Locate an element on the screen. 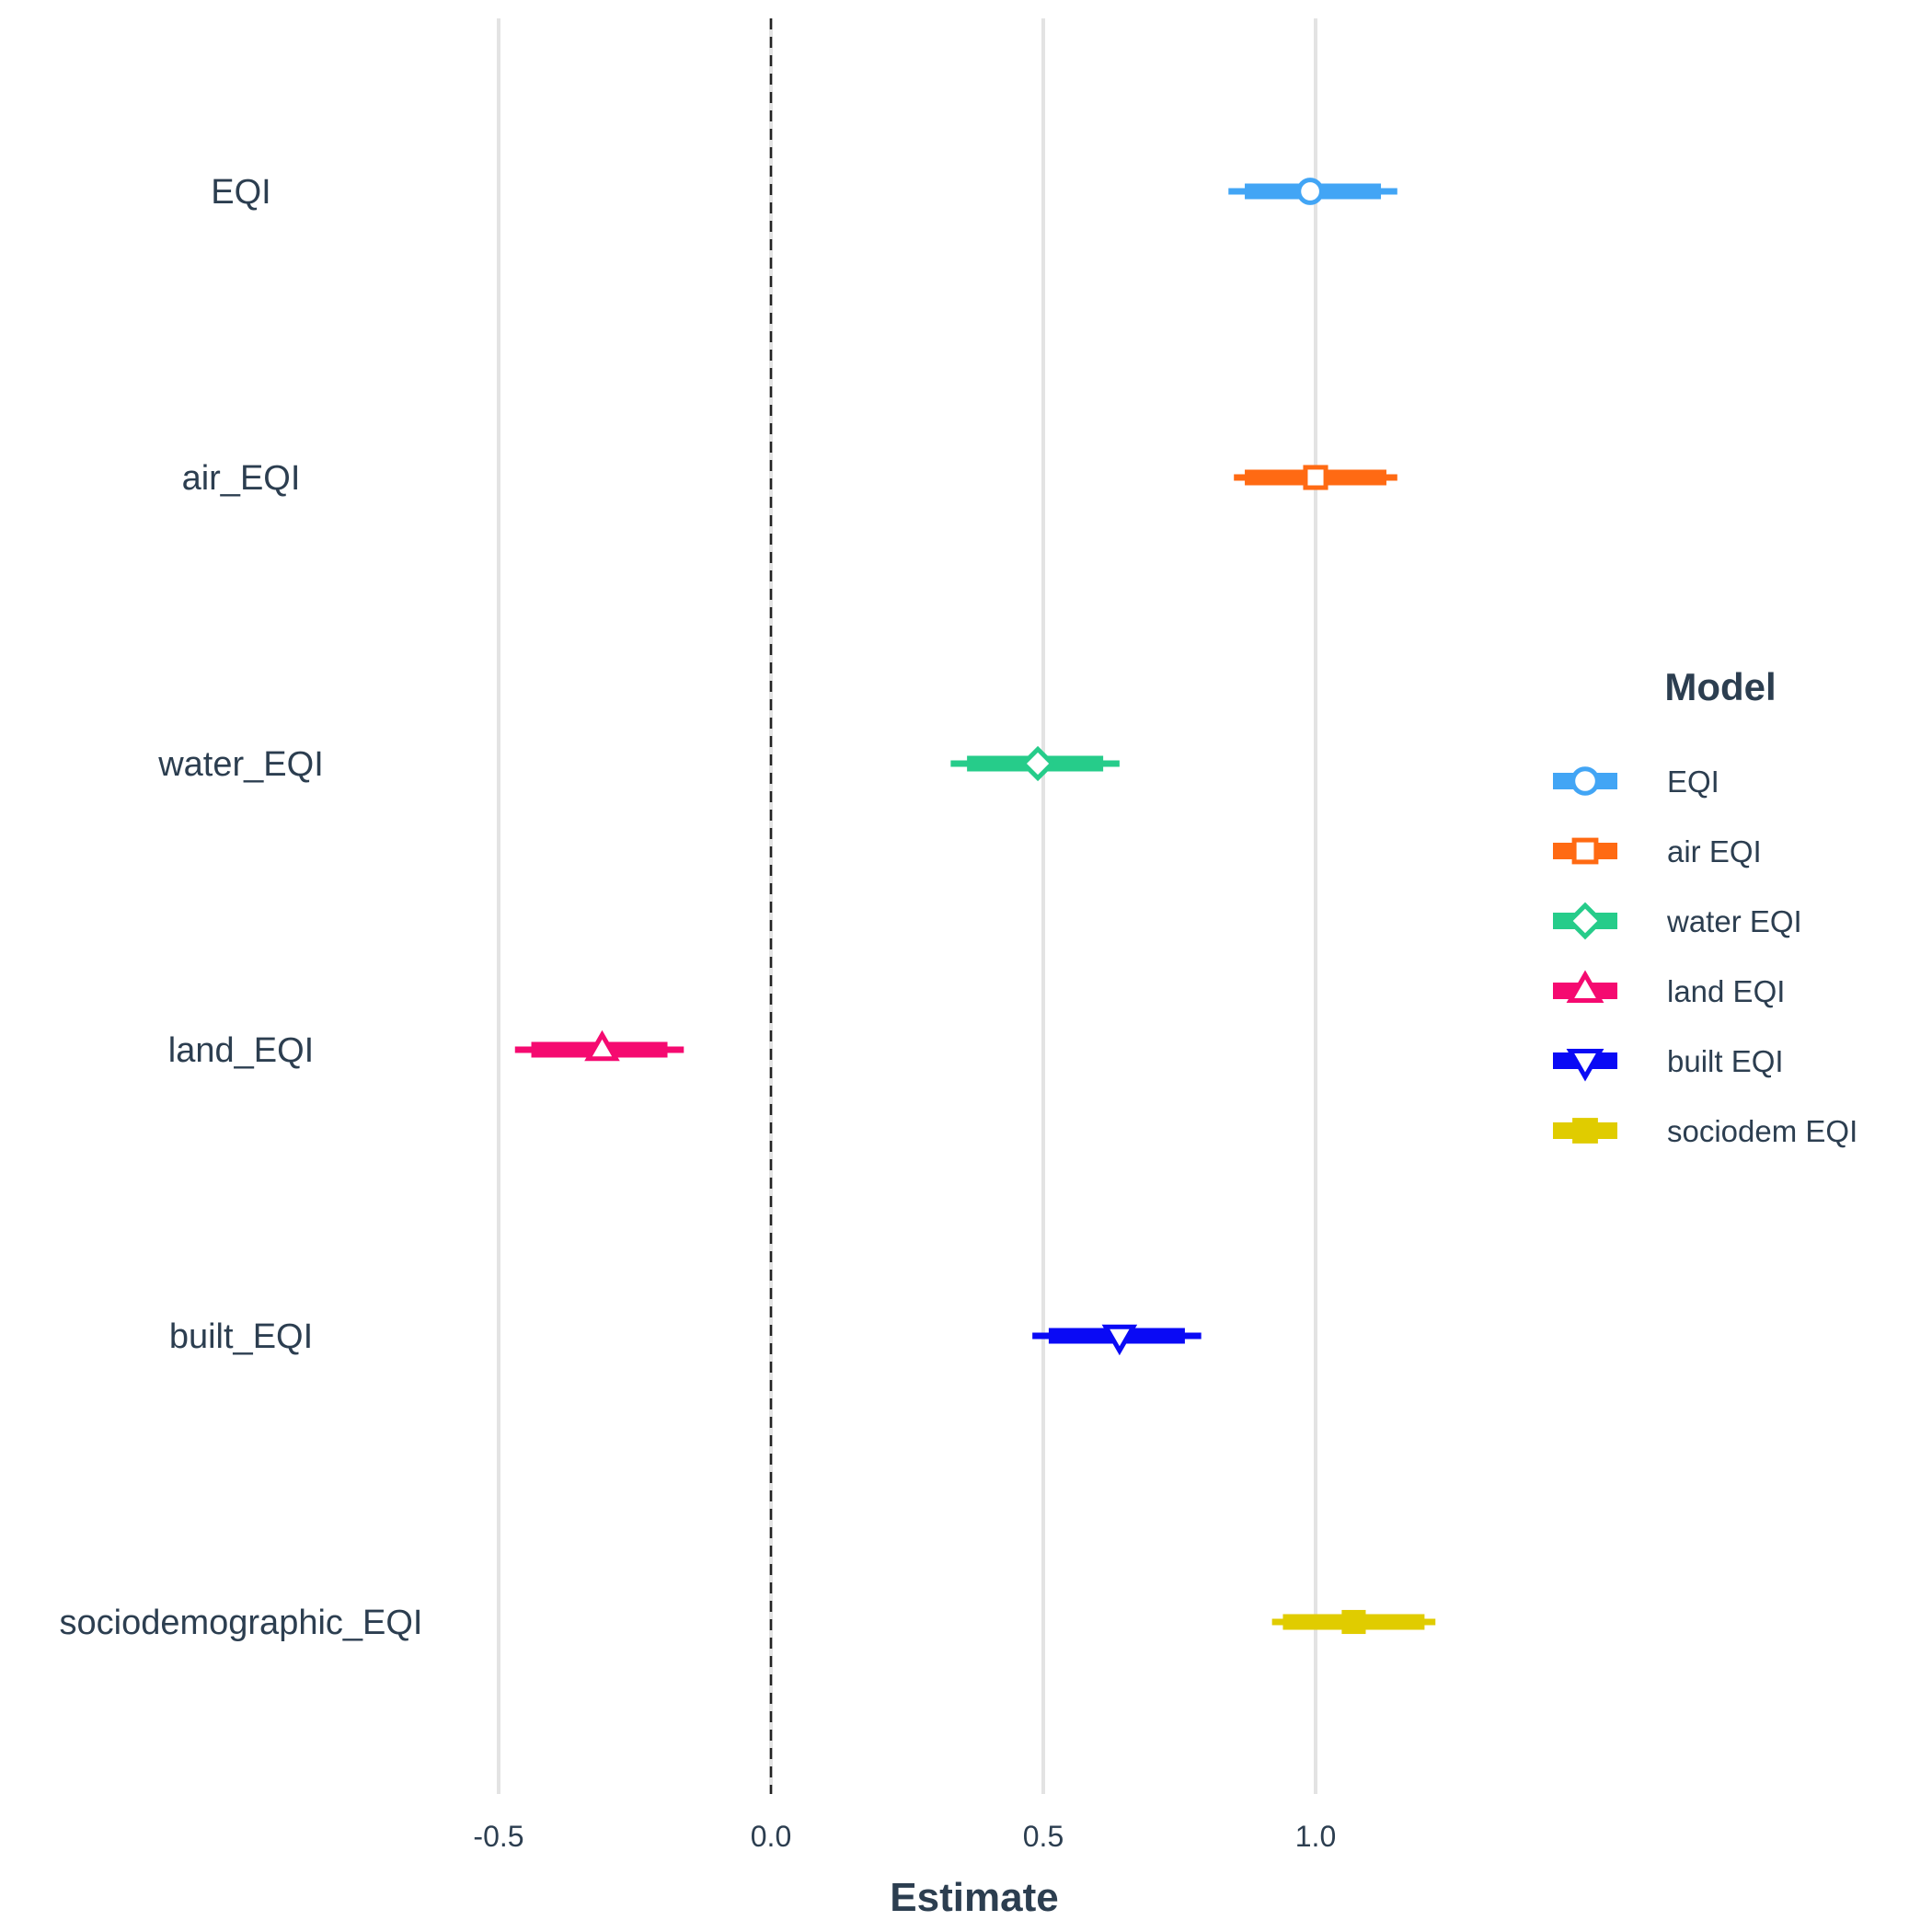  legend-item: air EQI is located at coordinates (1657, 851).